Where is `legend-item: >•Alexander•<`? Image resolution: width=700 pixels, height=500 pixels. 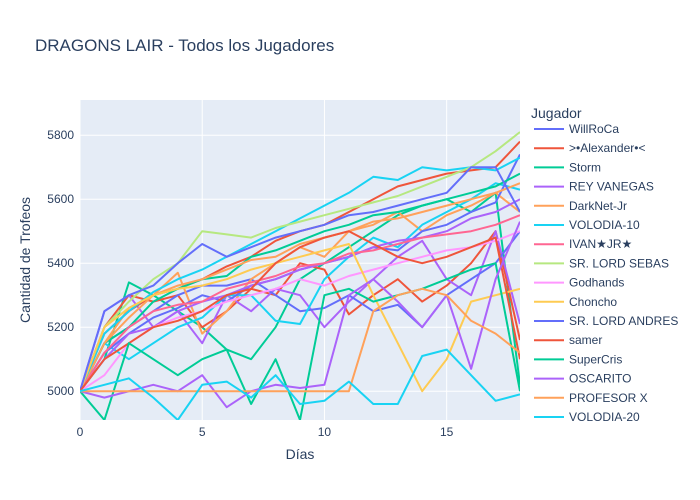 legend-item: >•Alexander•< is located at coordinates (589, 148).